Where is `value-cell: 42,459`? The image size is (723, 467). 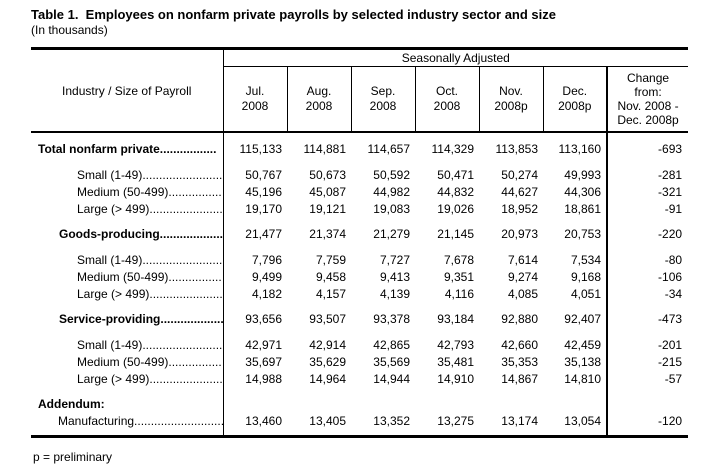
value-cell: 42,459 is located at coordinates (575, 345).